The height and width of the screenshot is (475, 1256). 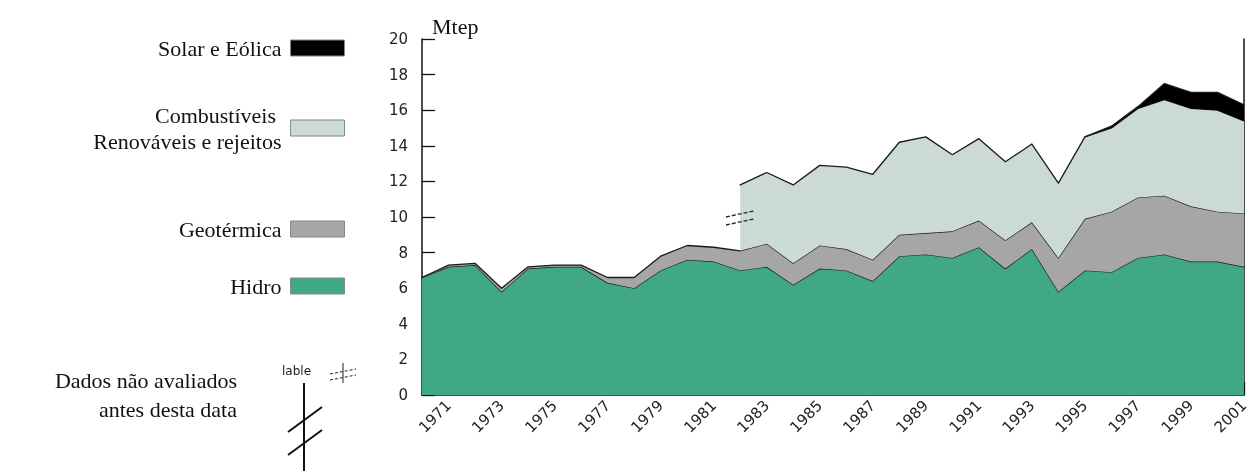 What do you see at coordinates (398, 145) in the screenshot?
I see `y-tick-label: 14` at bounding box center [398, 145].